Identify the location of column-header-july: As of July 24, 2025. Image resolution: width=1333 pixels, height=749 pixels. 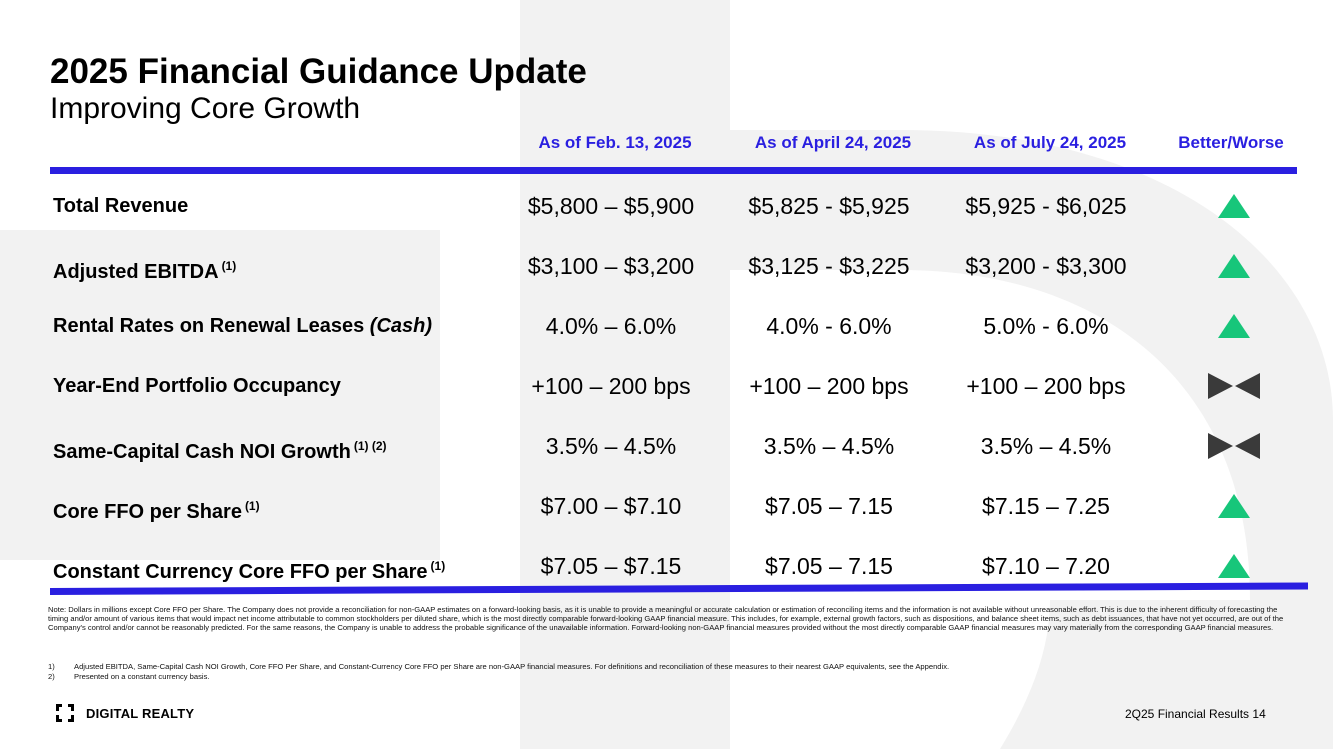
(1050, 142).